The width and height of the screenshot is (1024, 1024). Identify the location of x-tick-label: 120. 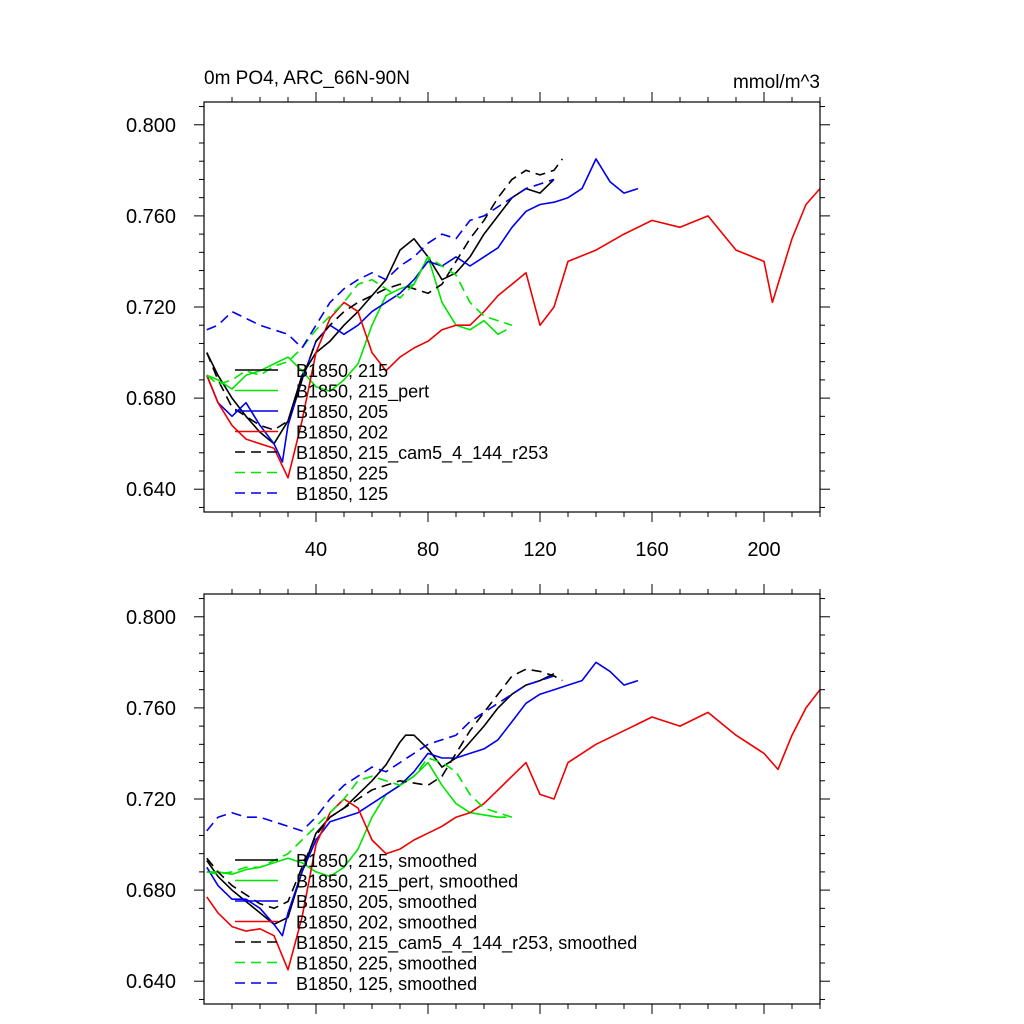
(539, 550).